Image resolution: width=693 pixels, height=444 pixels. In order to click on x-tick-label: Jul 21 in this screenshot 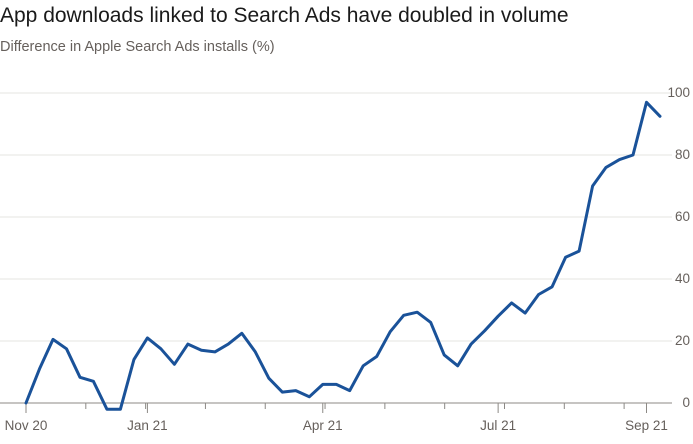, I will do `click(498, 425)`.